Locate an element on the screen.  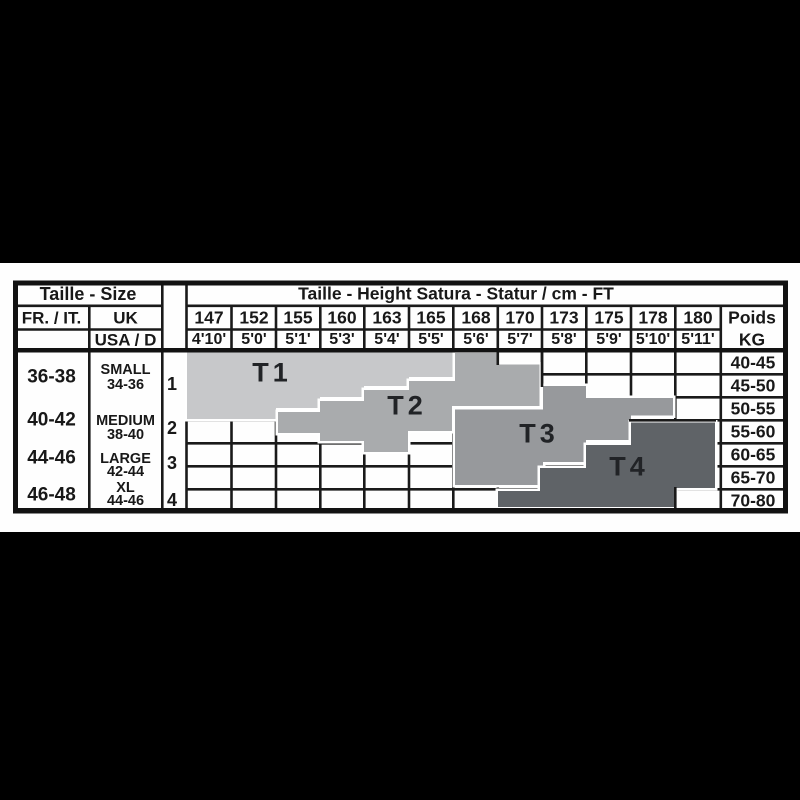
weight-cell: 70-80 is located at coordinates (753, 499).